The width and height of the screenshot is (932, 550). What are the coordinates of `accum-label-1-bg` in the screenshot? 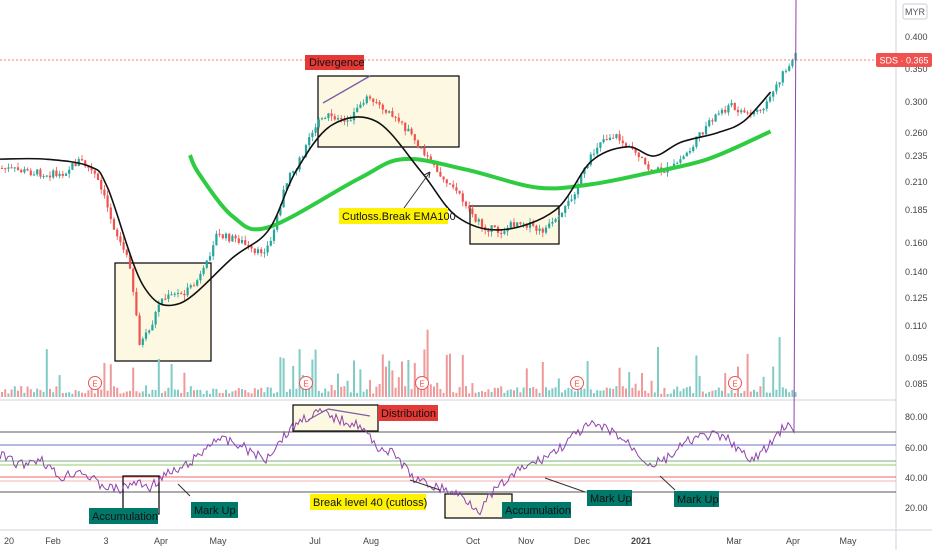 It's located at (123, 516).